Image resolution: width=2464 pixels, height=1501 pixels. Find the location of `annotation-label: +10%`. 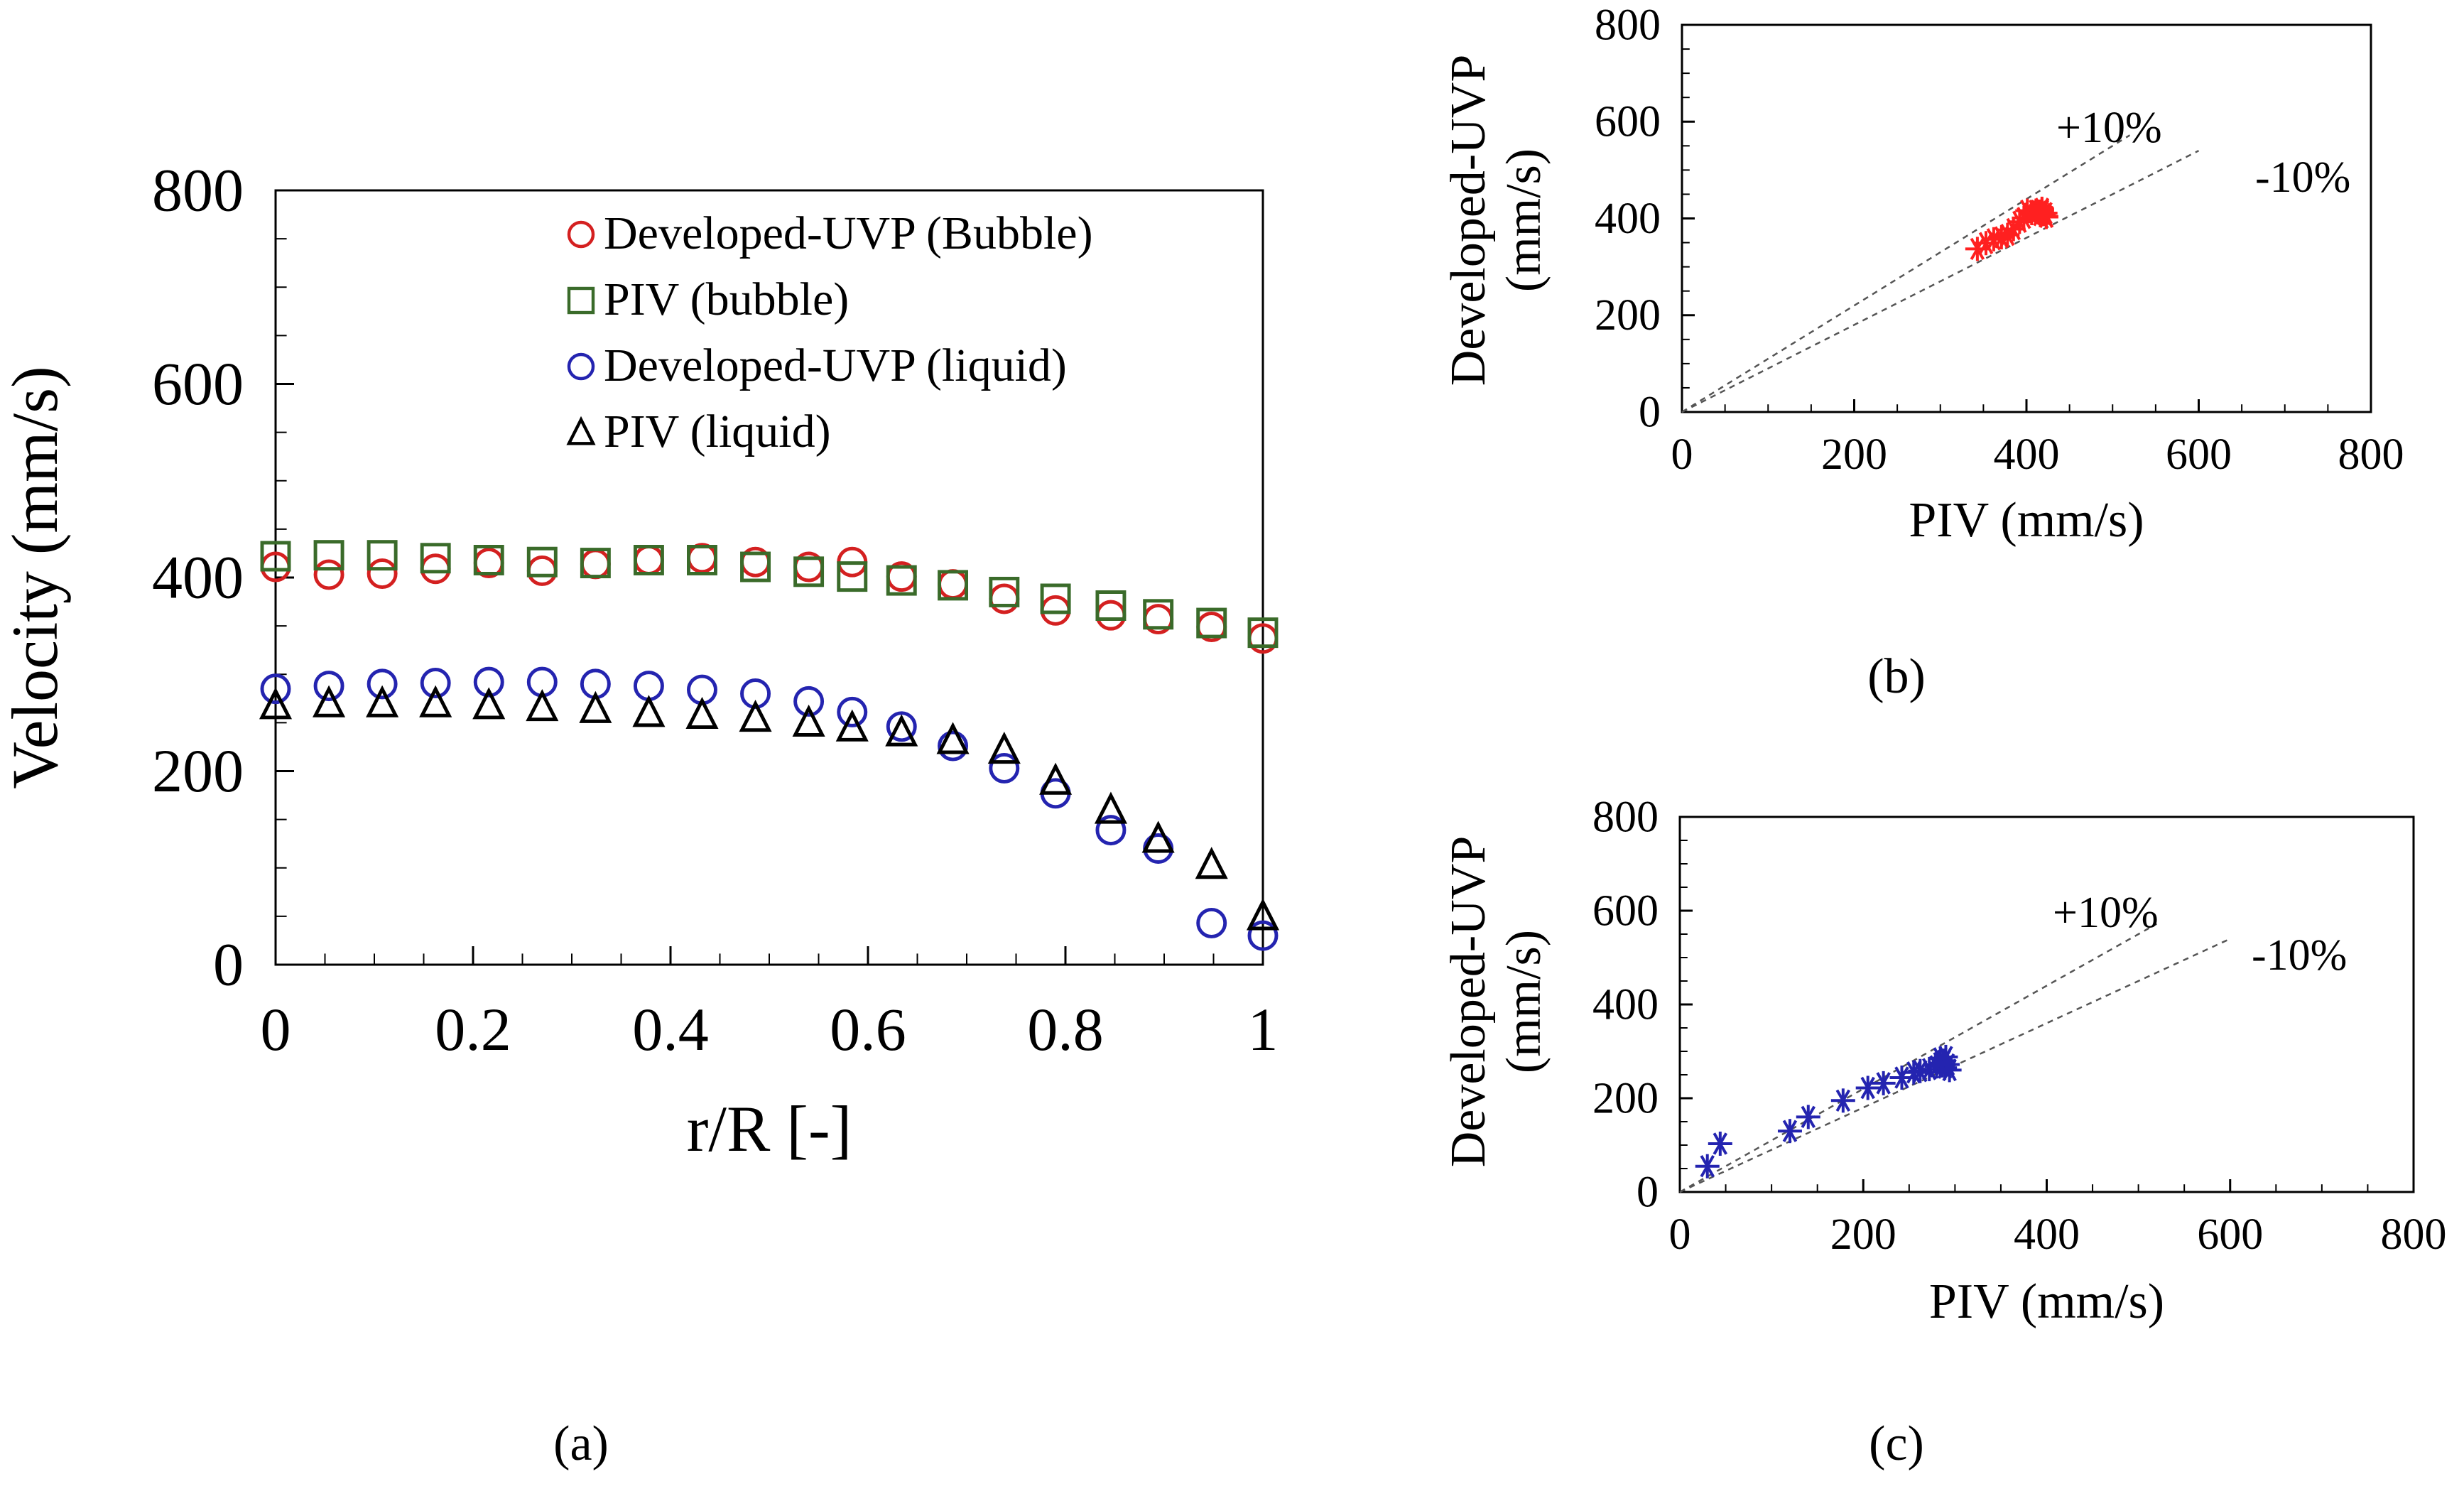

annotation-label: +10% is located at coordinates (2106, 913).